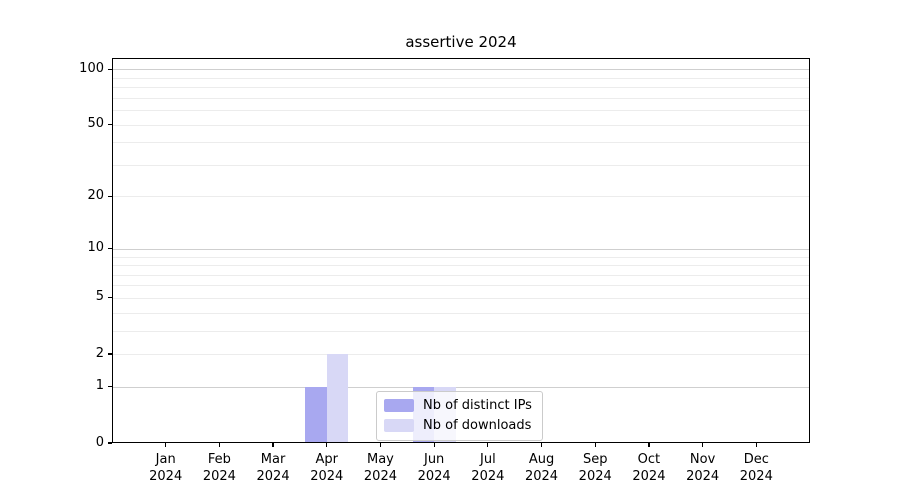 The height and width of the screenshot is (500, 900). I want to click on x-tick-label: Jul 2024, so click(488, 468).